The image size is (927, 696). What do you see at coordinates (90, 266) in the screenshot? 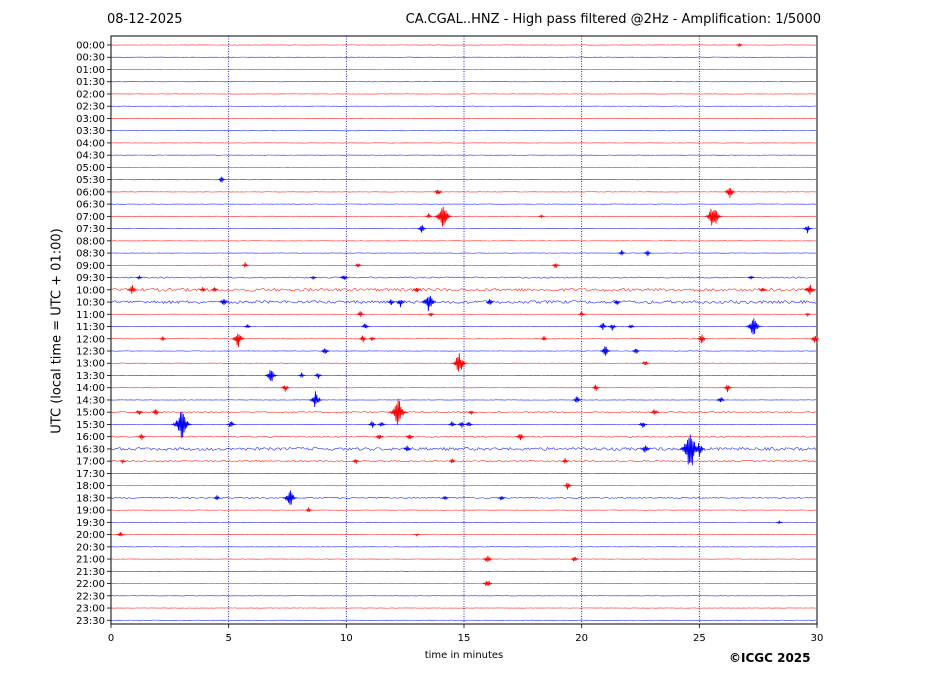
I see `y-tick-label: 09:00` at bounding box center [90, 266].